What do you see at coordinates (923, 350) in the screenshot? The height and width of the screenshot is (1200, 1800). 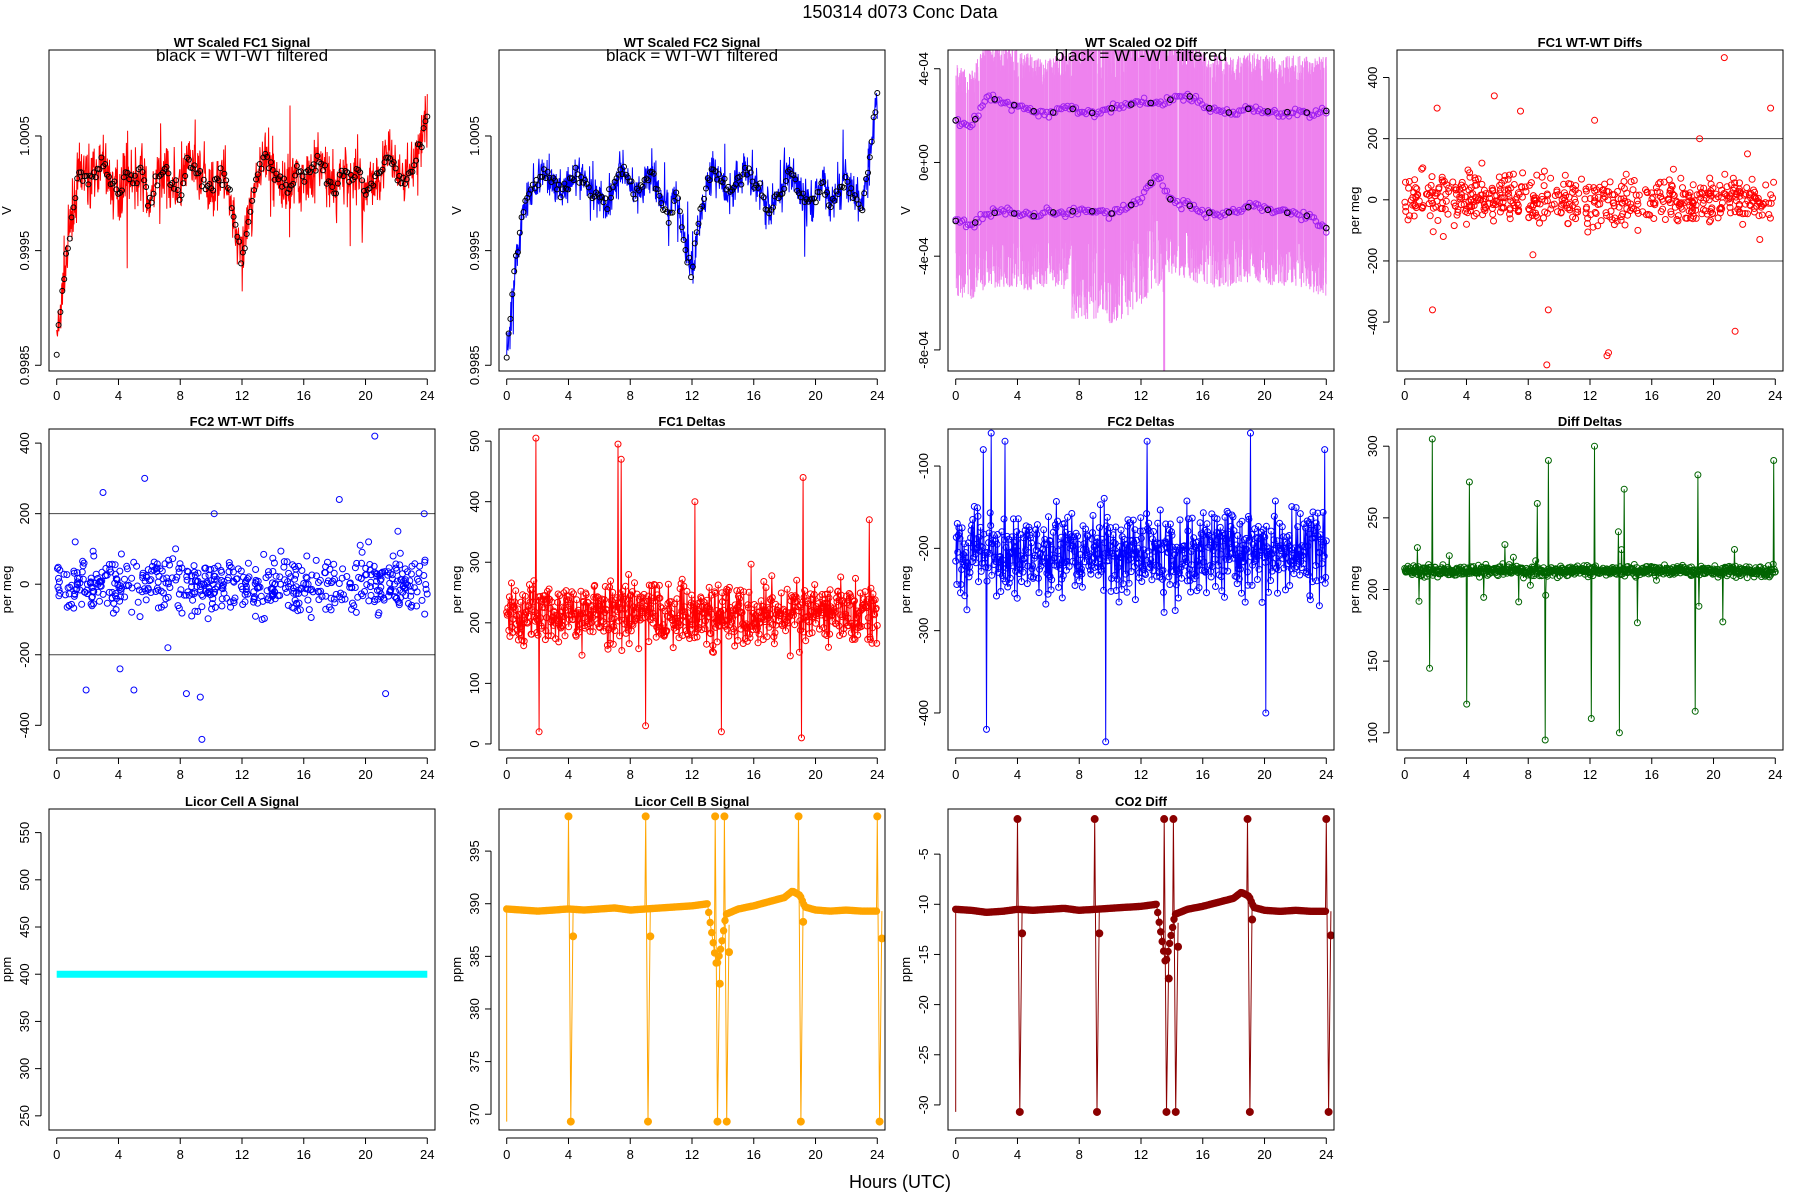 I see `y-tick-label: -8e-04` at bounding box center [923, 350].